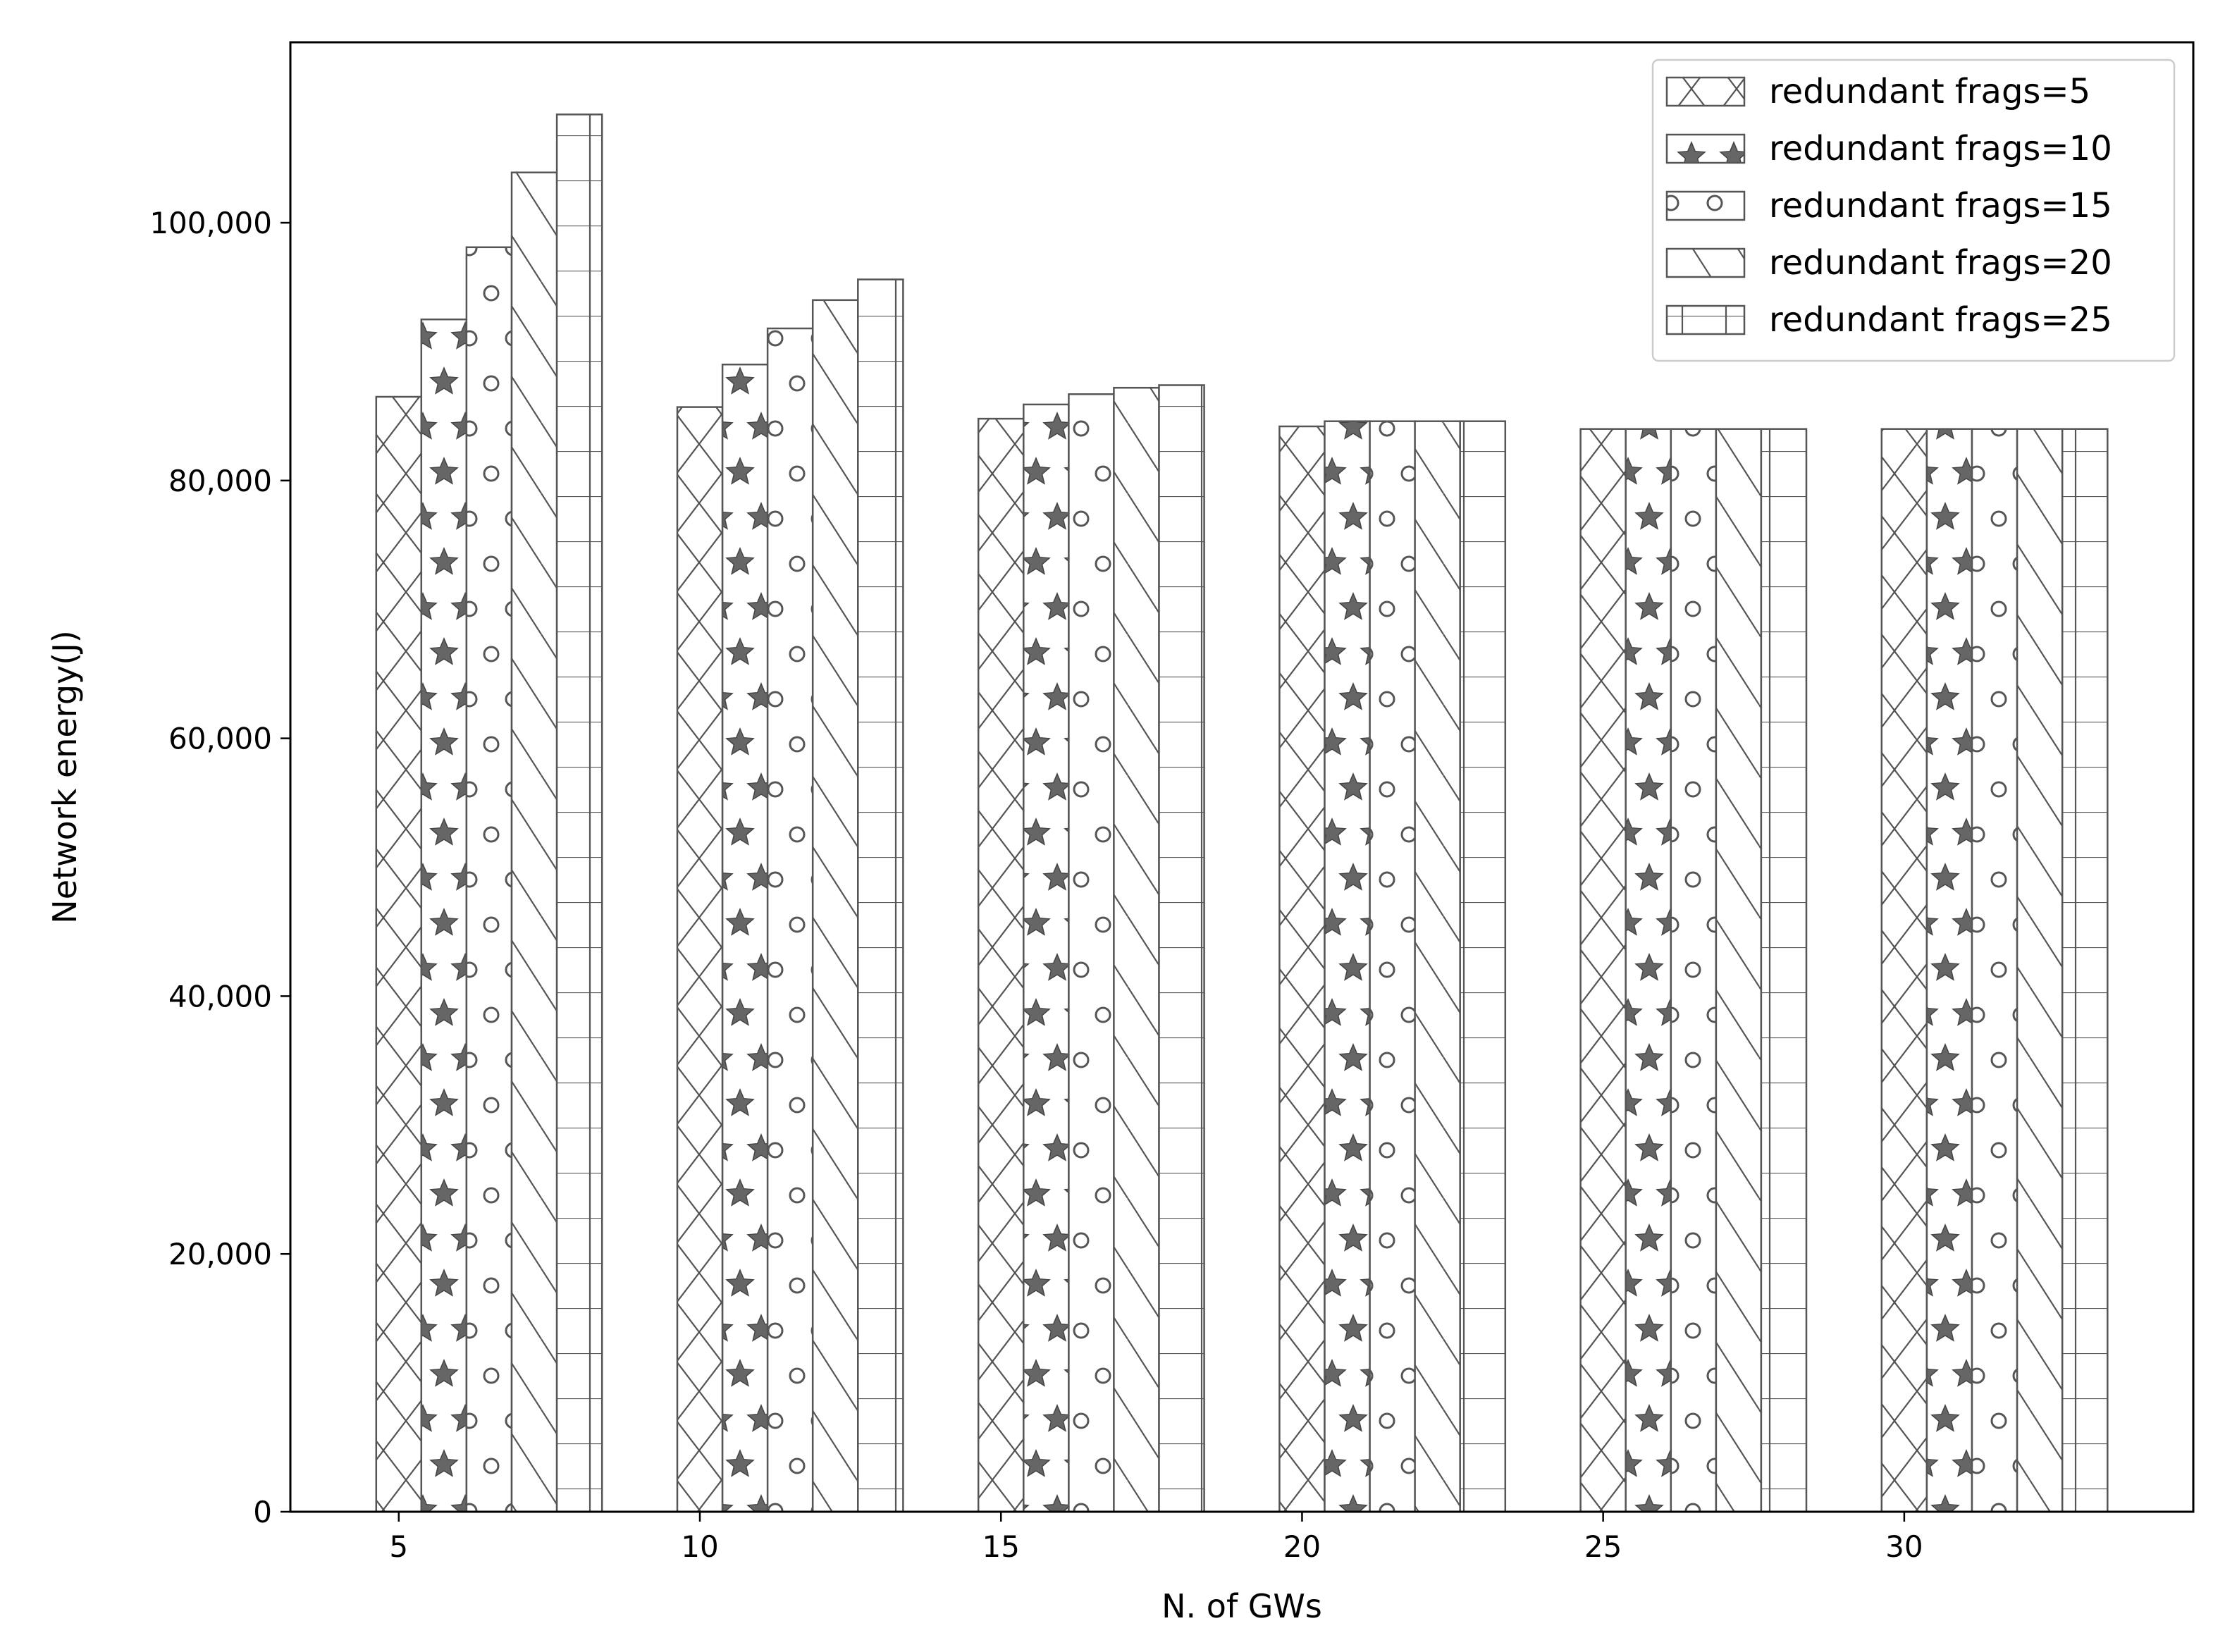 This screenshot has height=1652, width=2225. I want to click on x-tick-label: 5, so click(398, 1546).